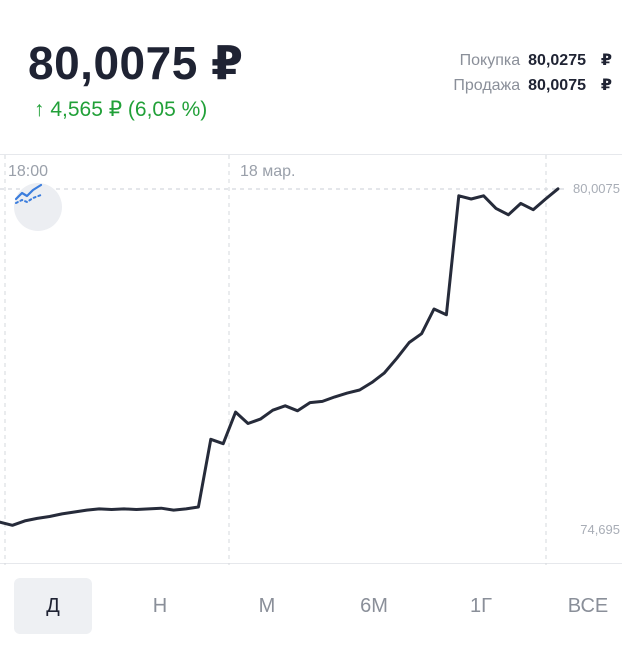  What do you see at coordinates (487, 85) in the screenshot?
I see `sell-label: Продажа` at bounding box center [487, 85].